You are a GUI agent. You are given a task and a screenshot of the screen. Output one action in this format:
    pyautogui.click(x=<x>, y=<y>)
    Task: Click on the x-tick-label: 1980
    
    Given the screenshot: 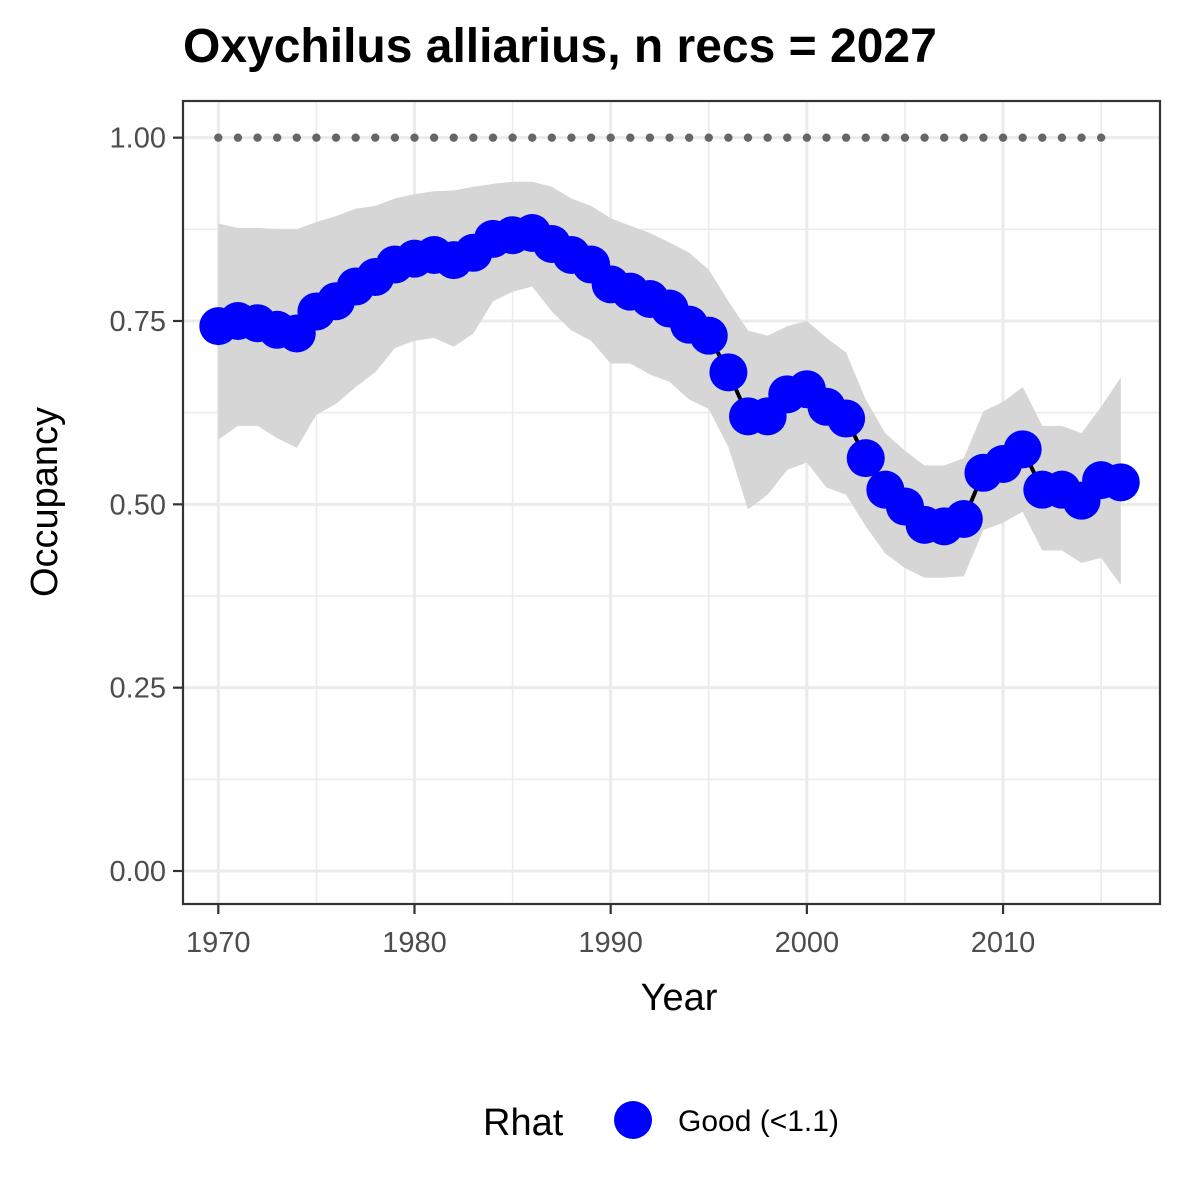 What is the action you would take?
    pyautogui.click(x=414, y=943)
    